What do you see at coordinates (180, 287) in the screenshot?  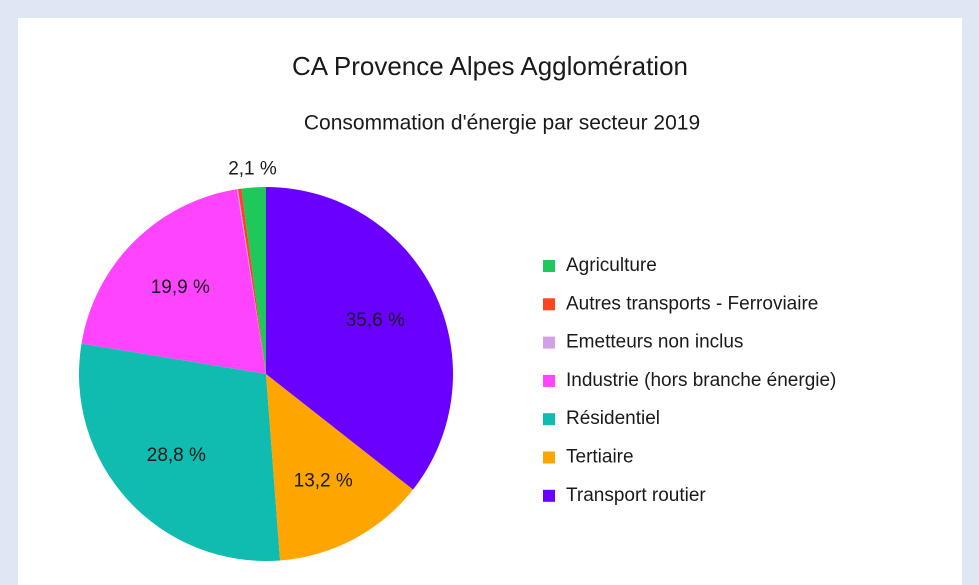 I see `data-label: 19,9 %` at bounding box center [180, 287].